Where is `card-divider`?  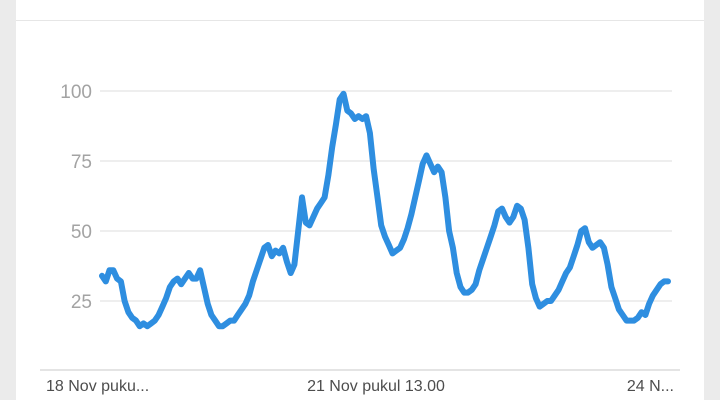
card-divider is located at coordinates (360, 20).